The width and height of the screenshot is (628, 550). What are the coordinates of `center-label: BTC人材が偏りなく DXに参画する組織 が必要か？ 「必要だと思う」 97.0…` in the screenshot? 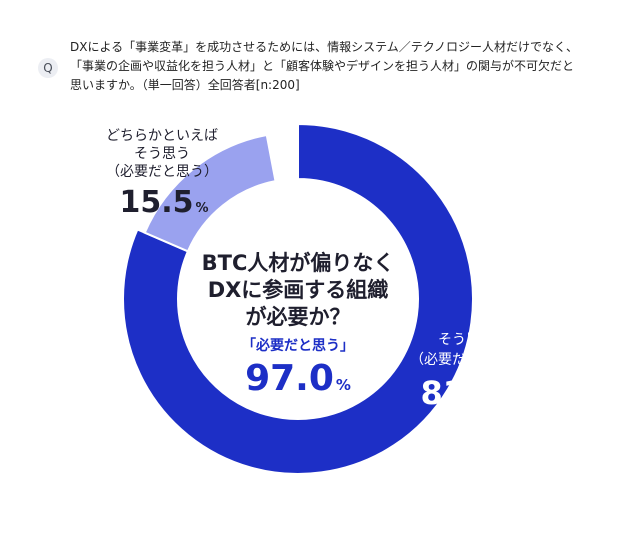 It's located at (298, 325).